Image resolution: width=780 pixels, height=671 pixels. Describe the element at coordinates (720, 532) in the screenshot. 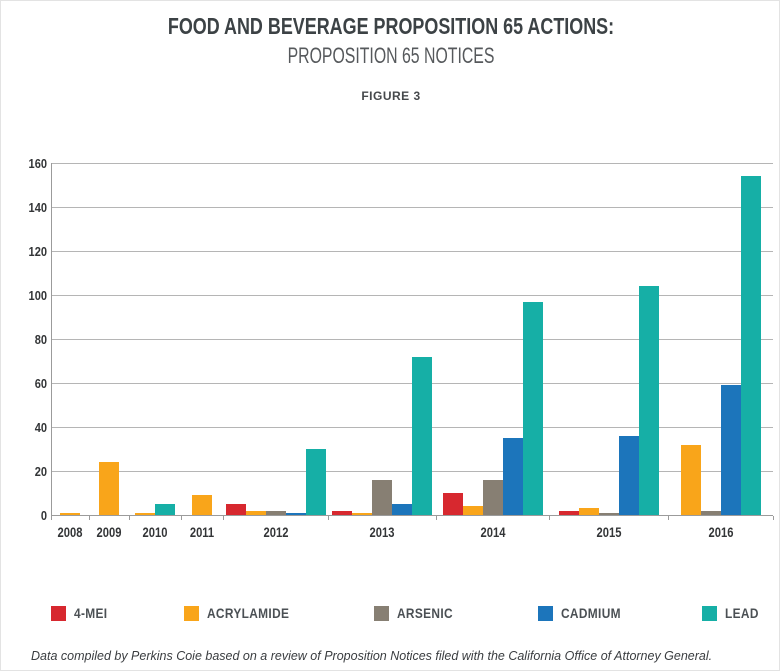

I see `x-axis-label-2016: 2016` at that location.